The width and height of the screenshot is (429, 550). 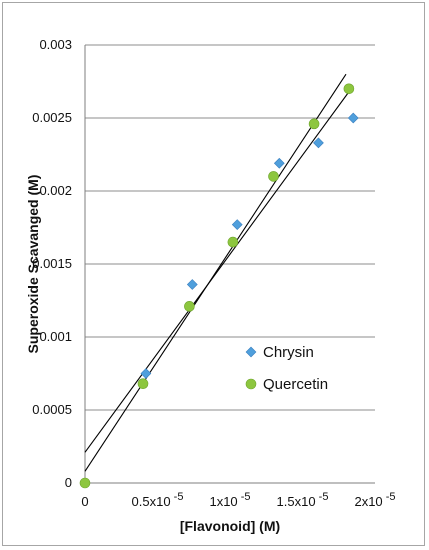 What do you see at coordinates (374, 500) in the screenshot?
I see `x-tick-label: 2x10 -5` at bounding box center [374, 500].